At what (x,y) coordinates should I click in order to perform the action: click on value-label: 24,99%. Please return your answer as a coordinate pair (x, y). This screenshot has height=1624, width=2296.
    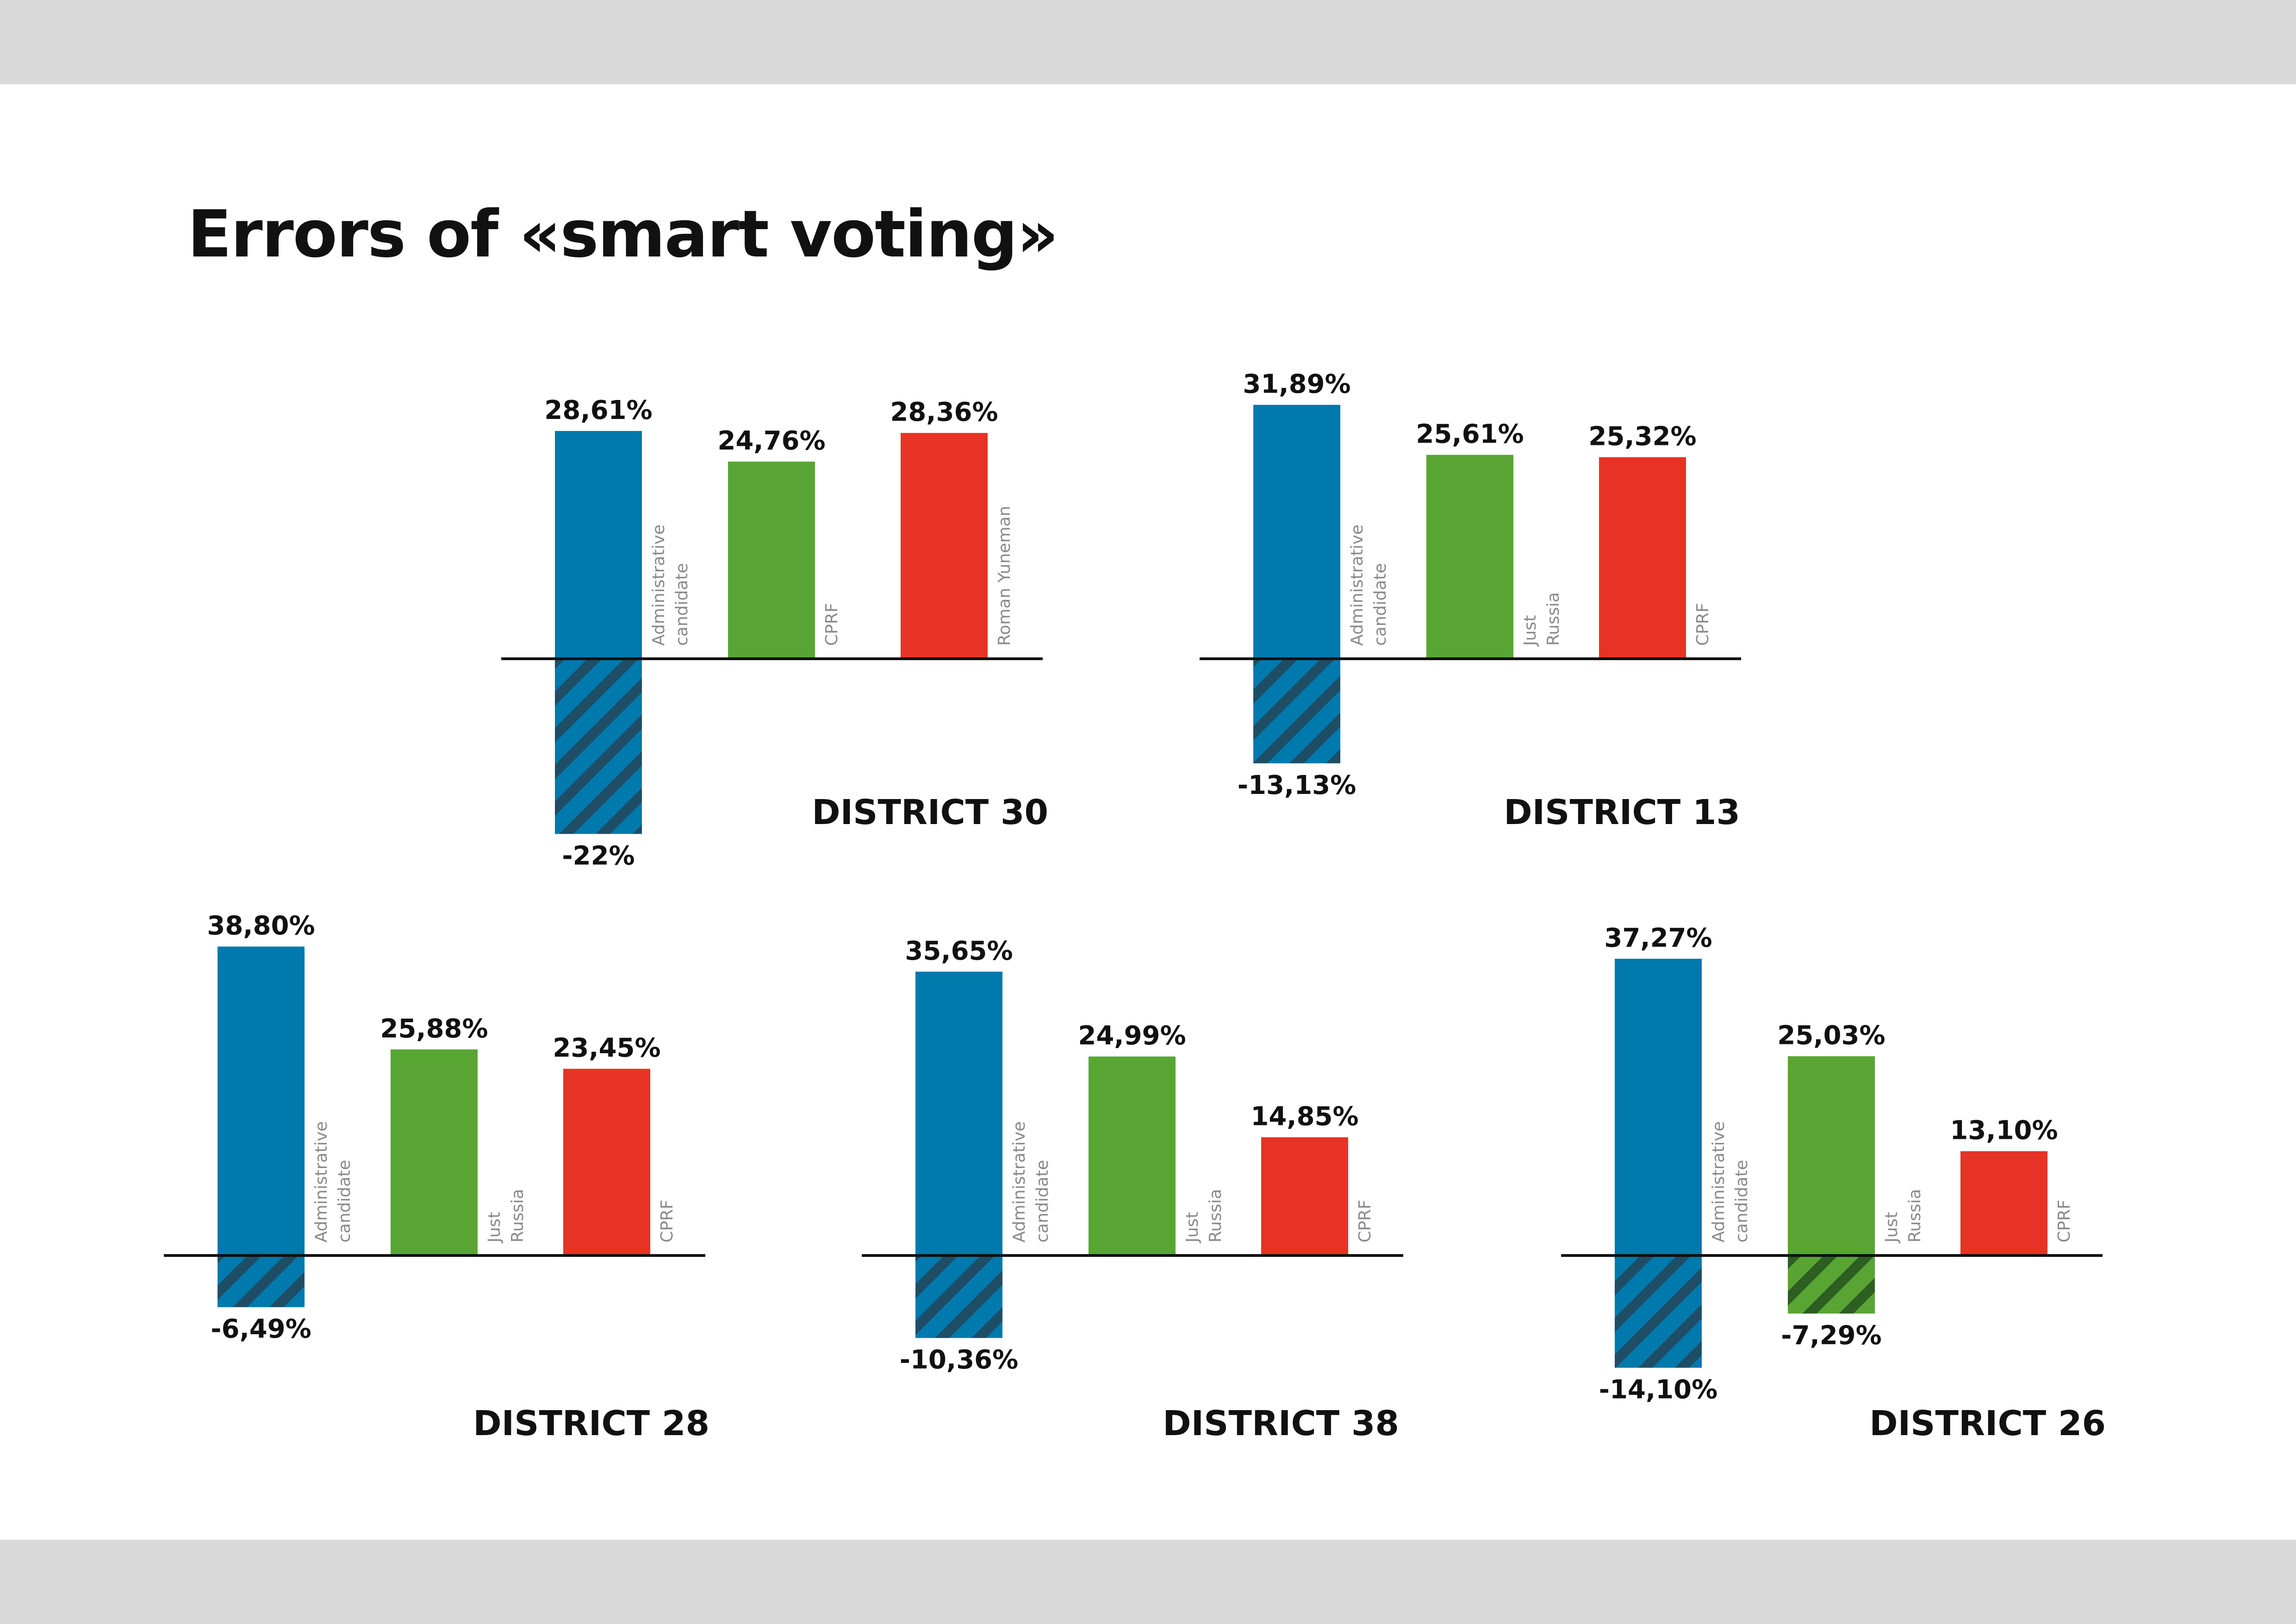
    Looking at the image, I should click on (1132, 1036).